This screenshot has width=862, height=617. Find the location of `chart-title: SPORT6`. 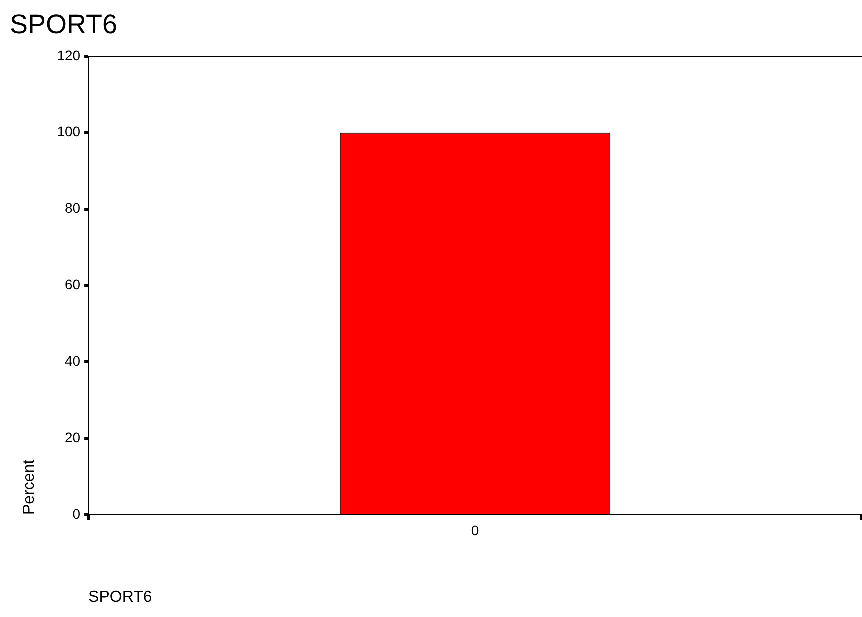

chart-title: SPORT6 is located at coordinates (64, 25).